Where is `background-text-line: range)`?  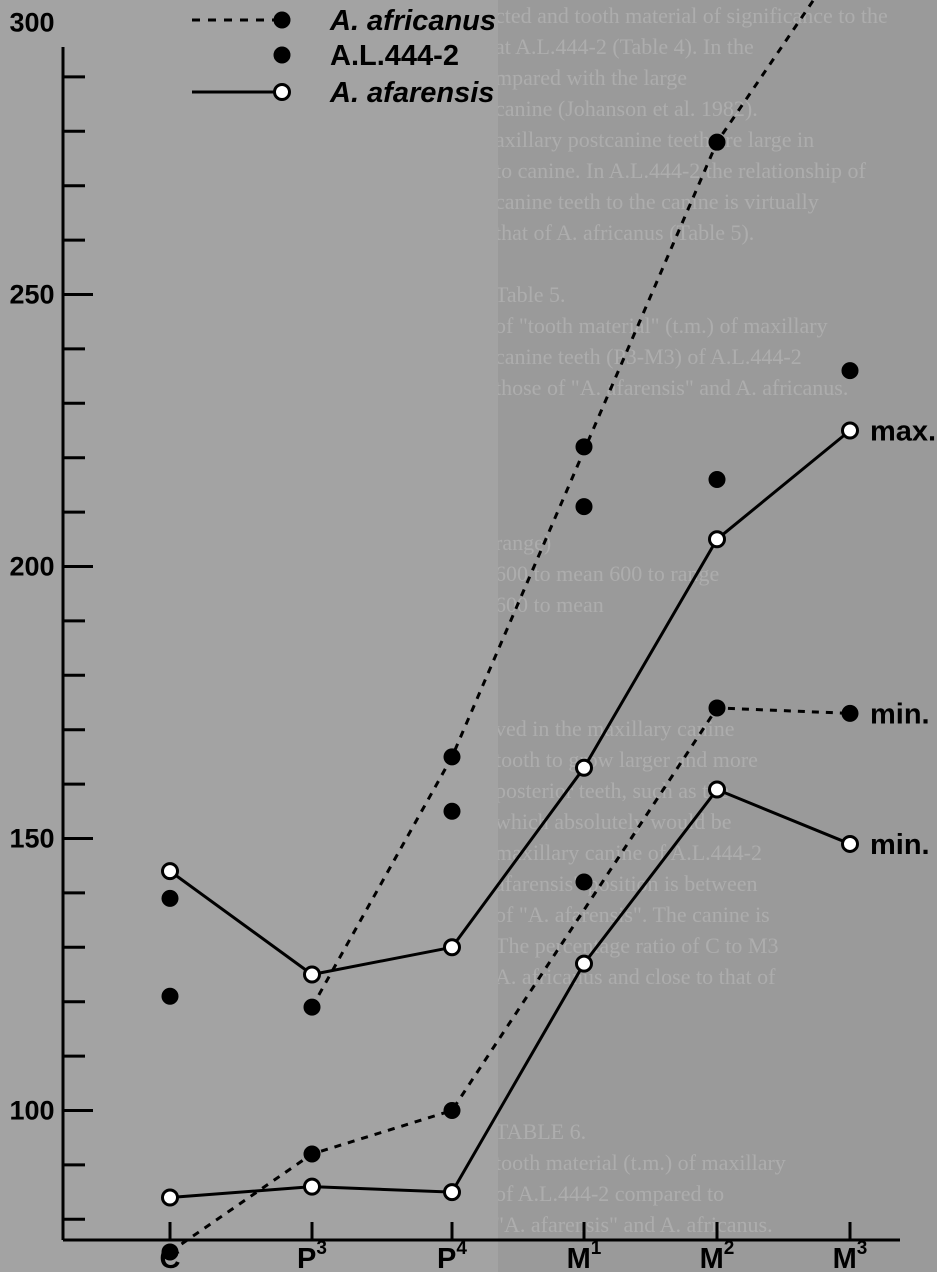
background-text-line: range) is located at coordinates (523, 542).